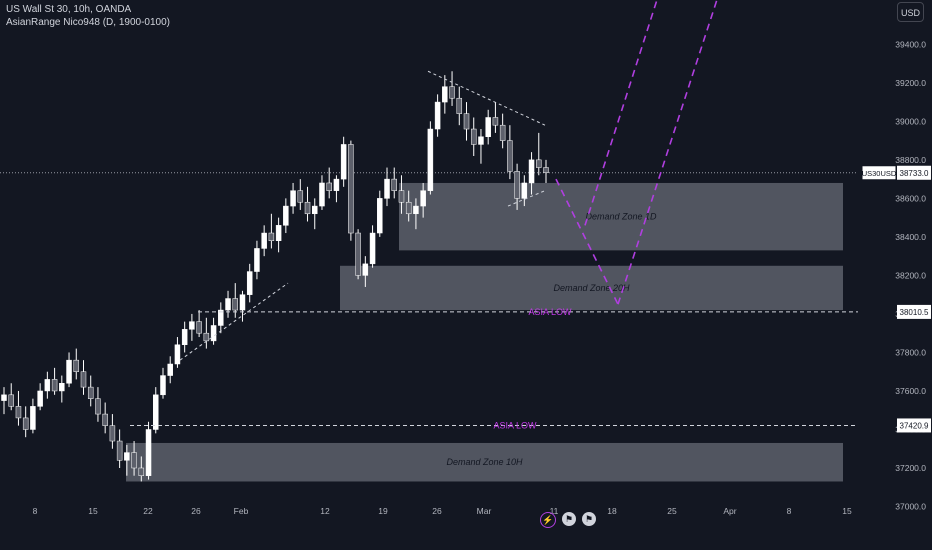 This screenshot has width=932, height=550. Describe the element at coordinates (554, 511) in the screenshot. I see `time-tick-label: 11` at that location.